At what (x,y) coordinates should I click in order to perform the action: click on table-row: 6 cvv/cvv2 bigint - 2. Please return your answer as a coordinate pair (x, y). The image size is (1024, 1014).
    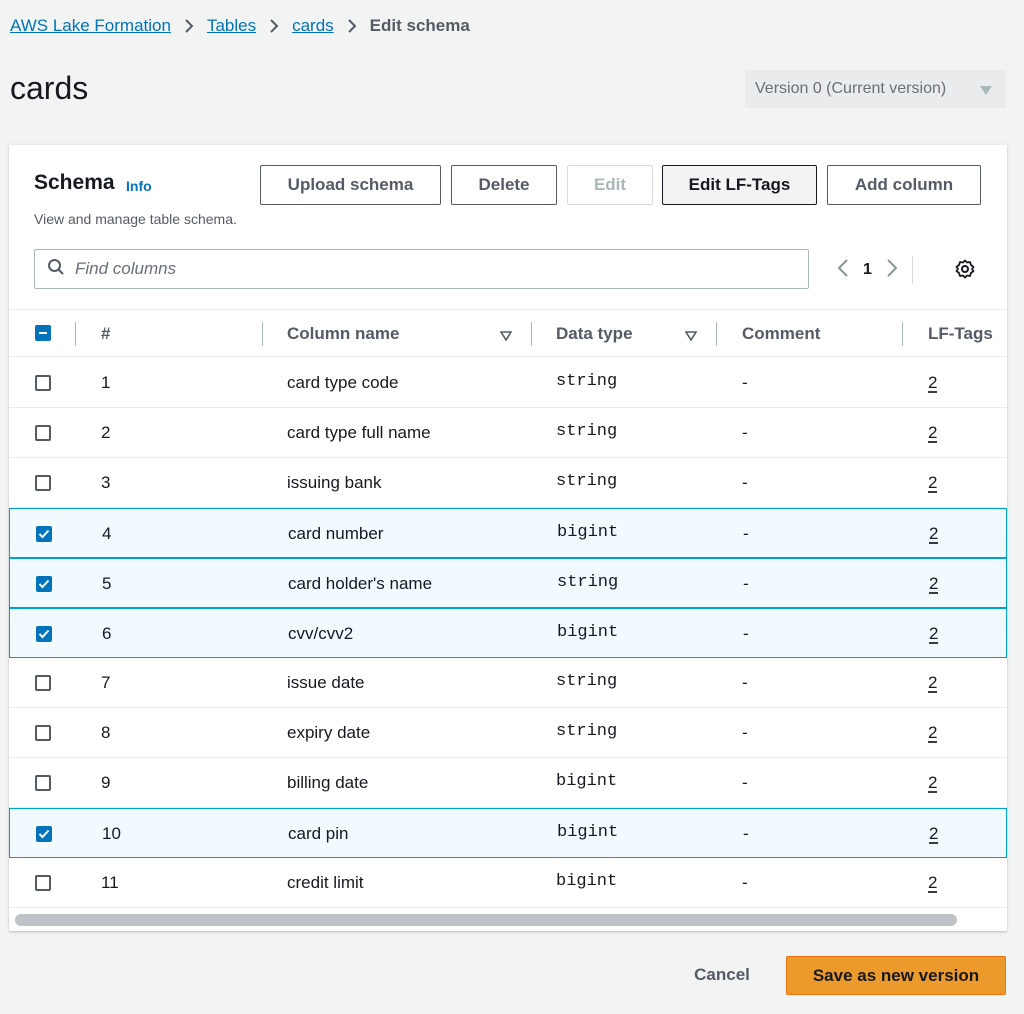
    Looking at the image, I should click on (508, 633).